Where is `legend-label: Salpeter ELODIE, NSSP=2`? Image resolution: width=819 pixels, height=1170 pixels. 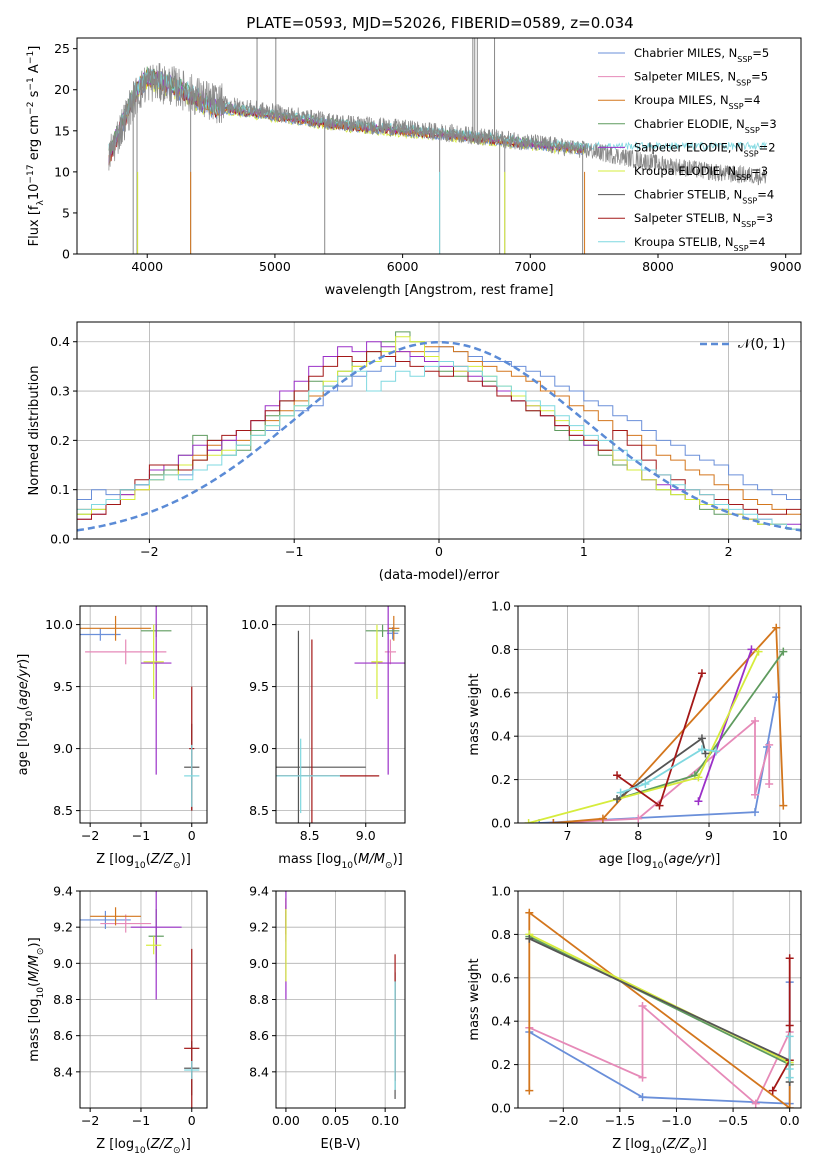
legend-label: Salpeter ELODIE, NSSP=2 is located at coordinates (705, 149).